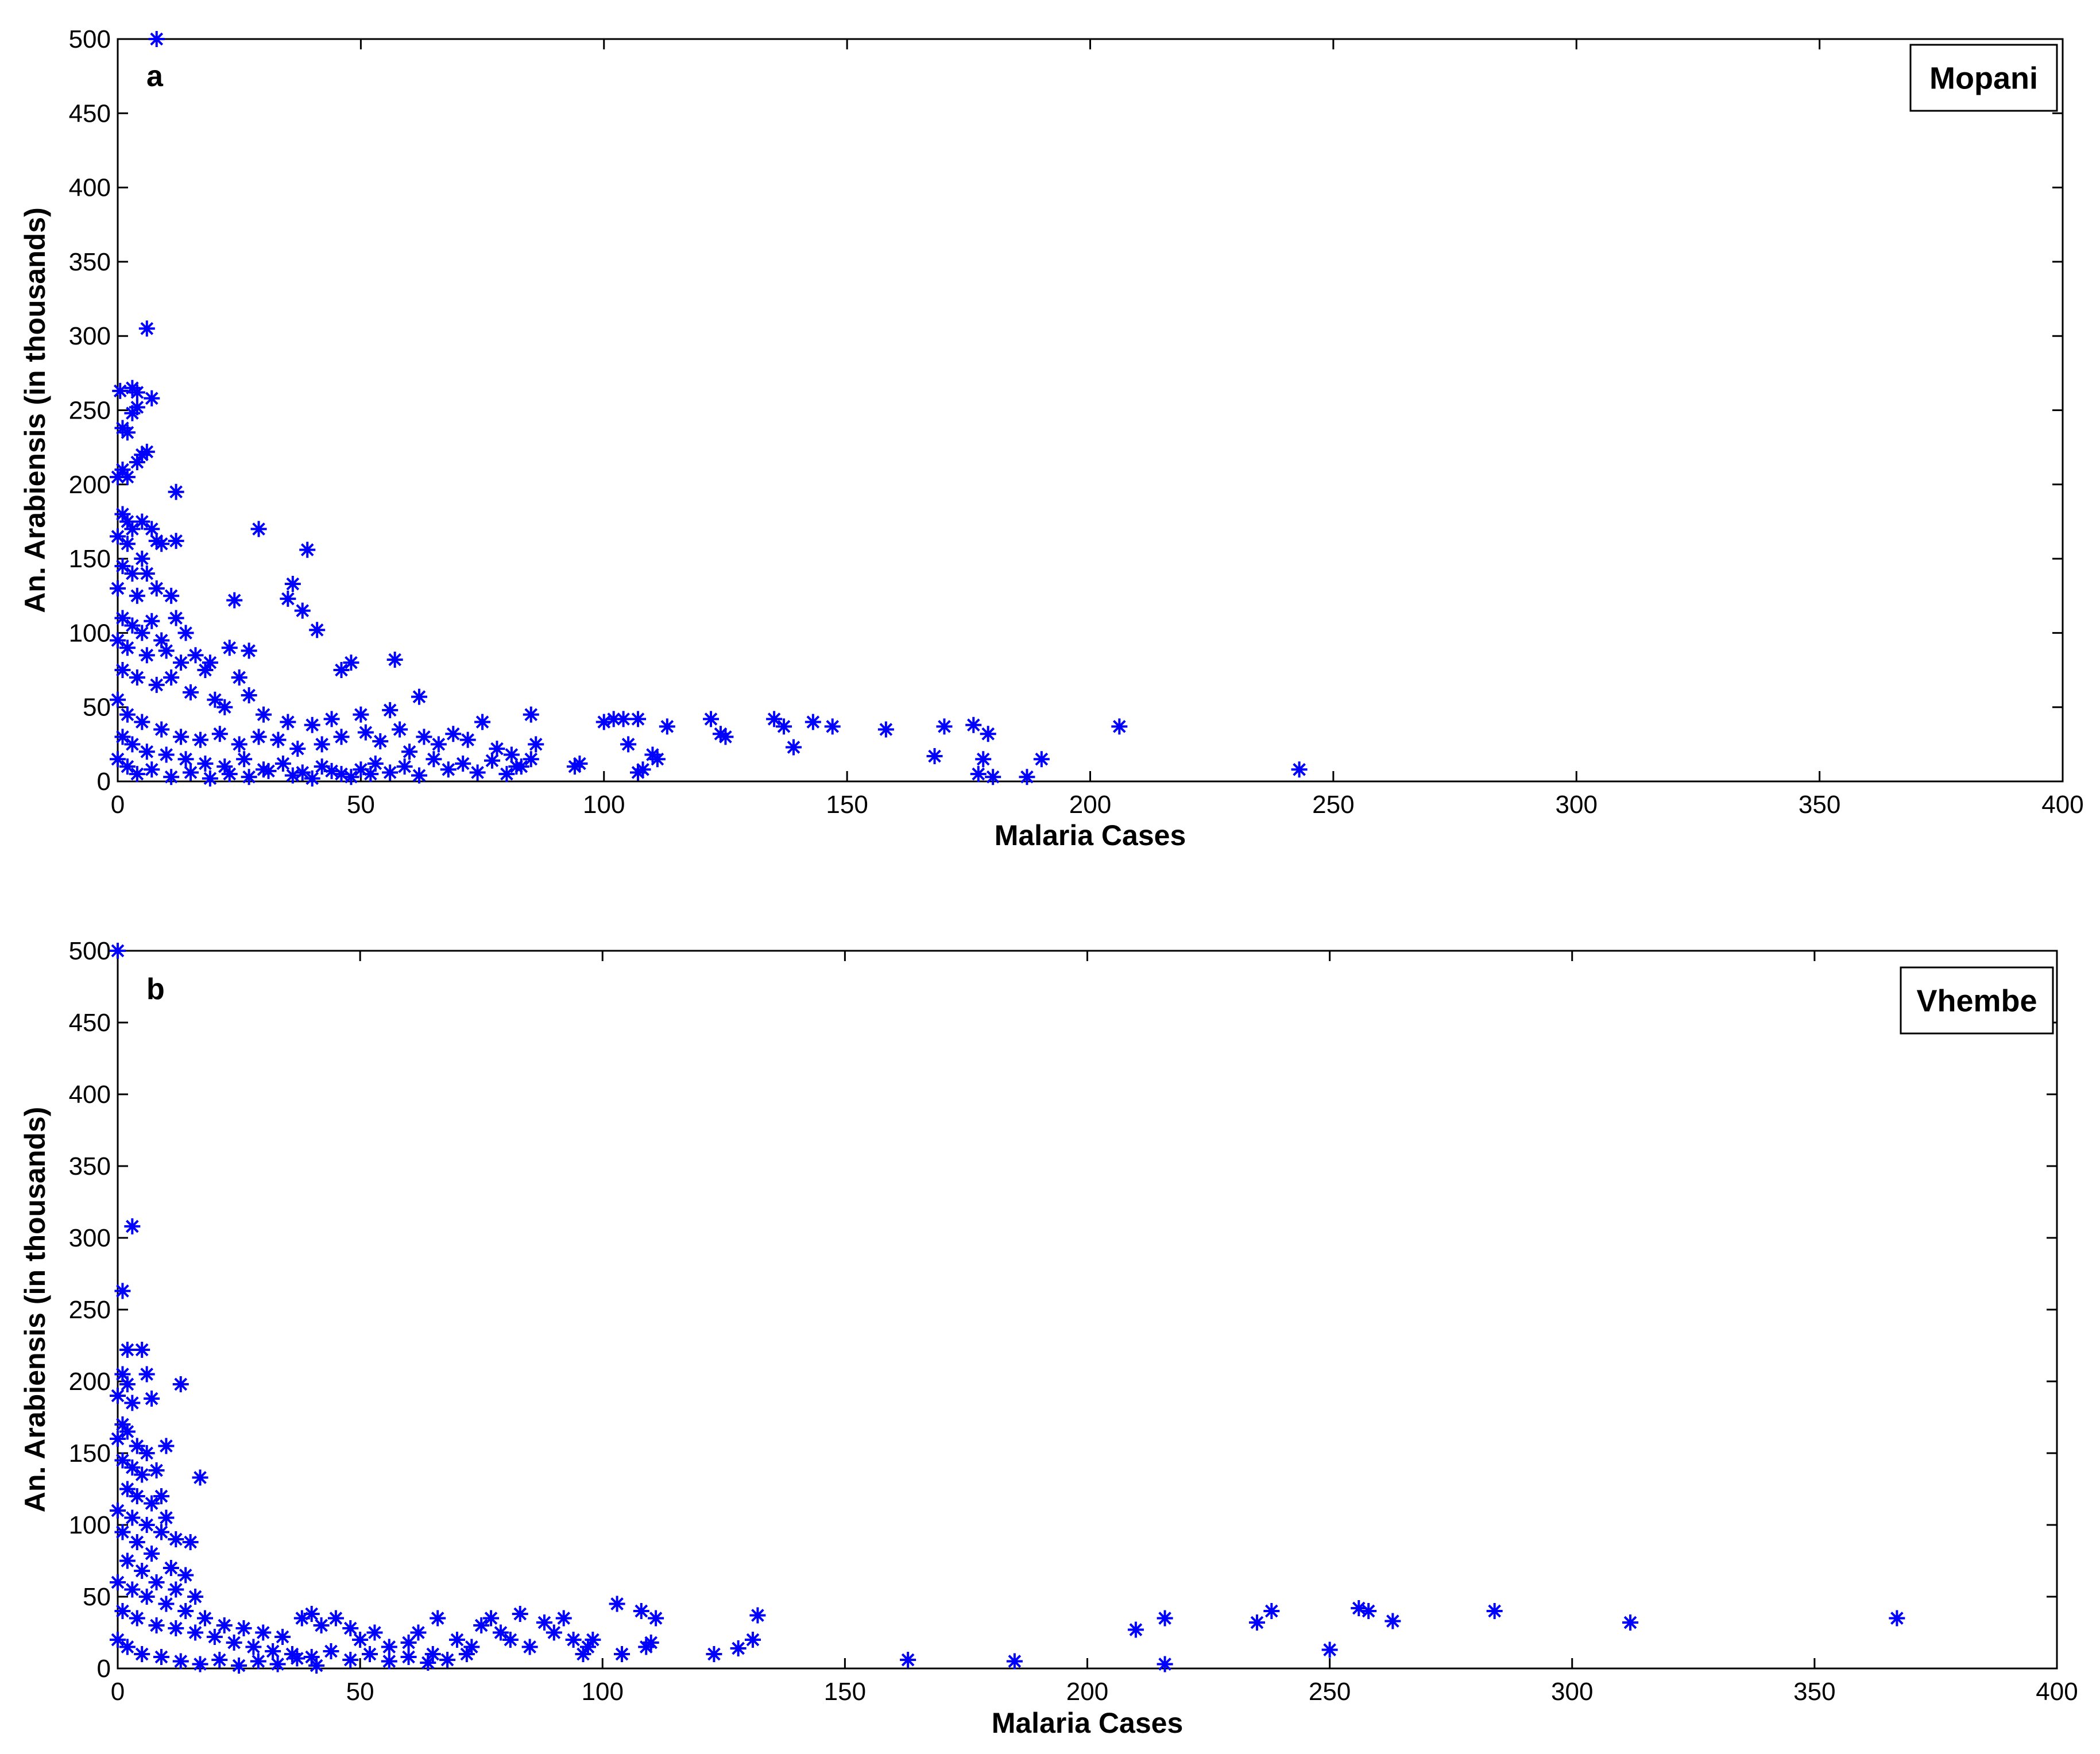  What do you see at coordinates (2057, 1692) in the screenshot?
I see `x-tick-label: 400` at bounding box center [2057, 1692].